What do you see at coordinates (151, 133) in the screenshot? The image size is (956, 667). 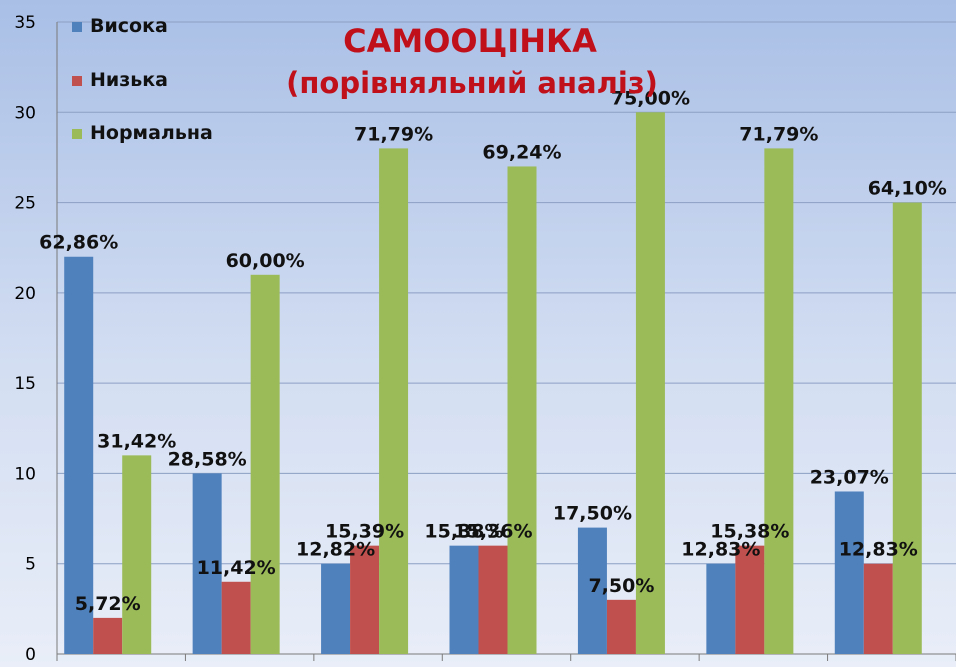 I see `legend-label: Нормальна` at bounding box center [151, 133].